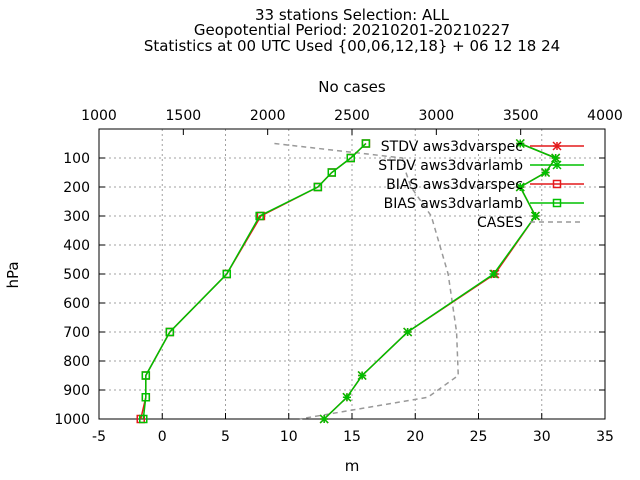 The image size is (640, 480). Describe the element at coordinates (450, 166) in the screenshot. I see `legend-label: STDV aws3dvarlamb` at that location.